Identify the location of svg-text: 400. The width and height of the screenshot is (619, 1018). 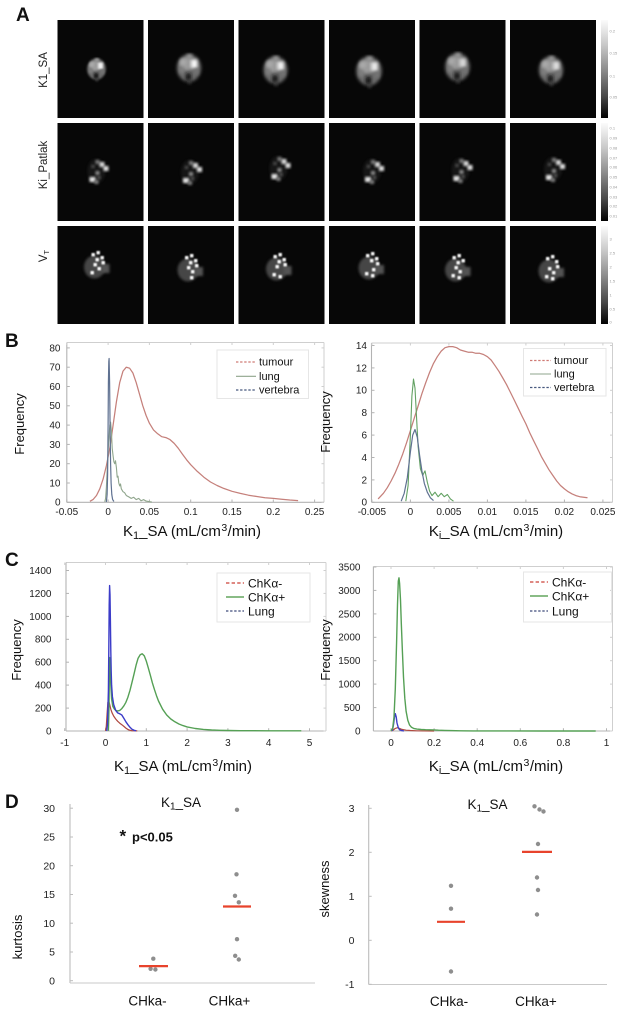
(43, 686).